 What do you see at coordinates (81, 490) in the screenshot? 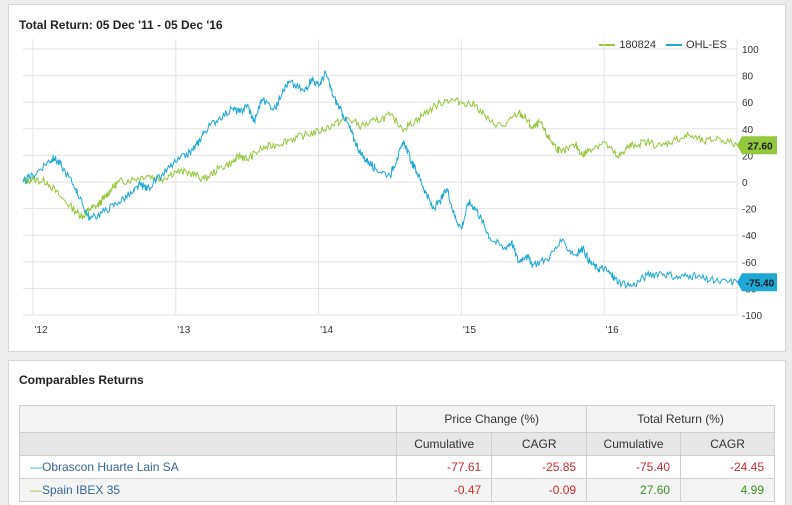
I see `row-name: Spain IBEX 35` at bounding box center [81, 490].